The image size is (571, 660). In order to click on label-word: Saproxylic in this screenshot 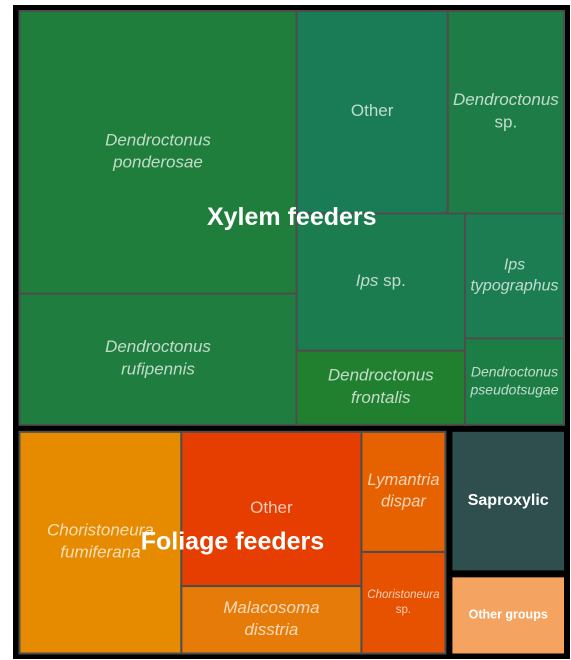, I will do `click(508, 500)`.